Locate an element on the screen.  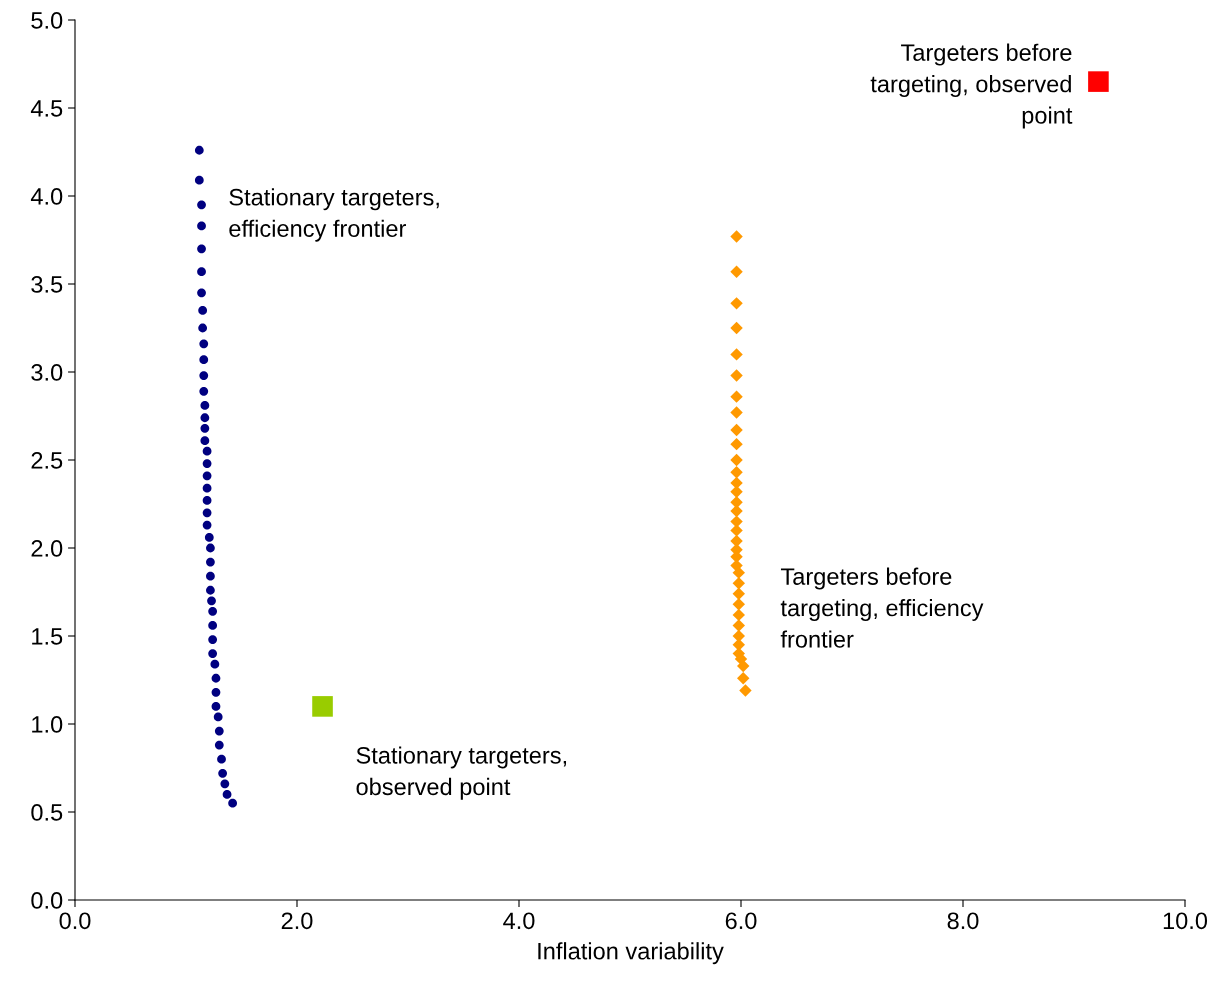
series-label: Stationary targeters, observed point is located at coordinates (461, 773).